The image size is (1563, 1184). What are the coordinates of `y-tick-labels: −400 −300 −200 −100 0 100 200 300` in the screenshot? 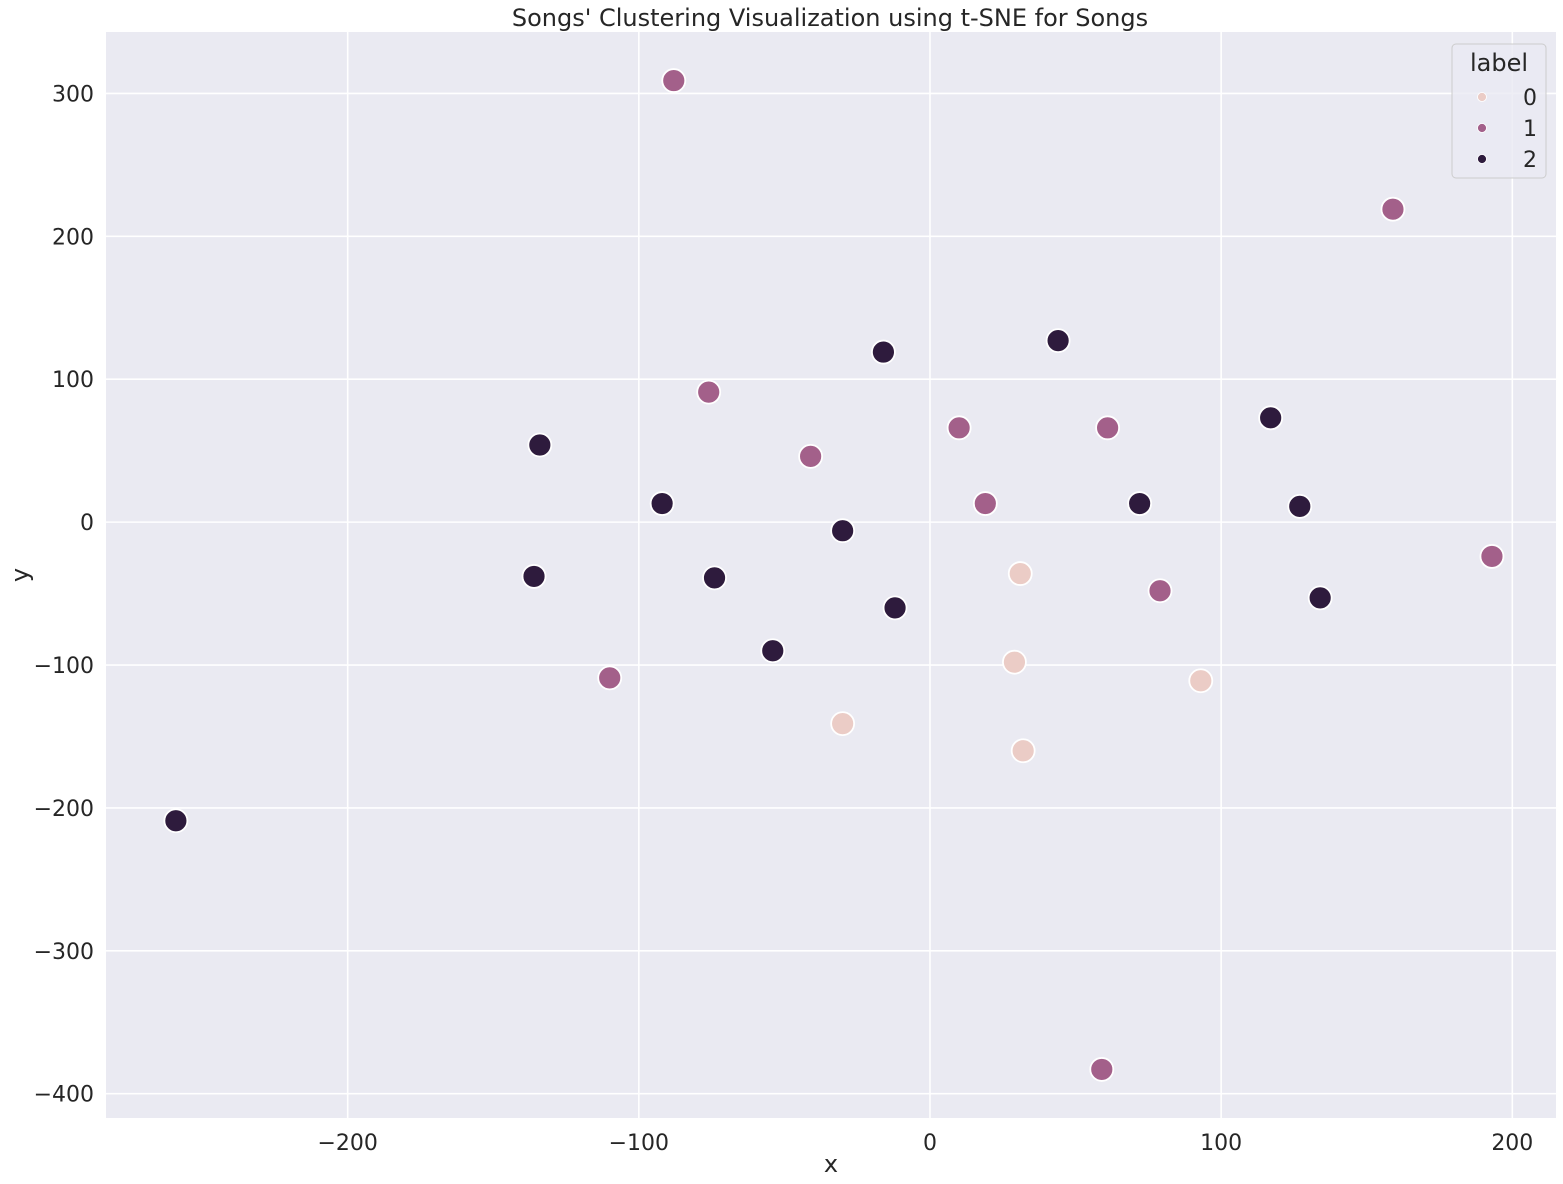 It's located at (64, 594).